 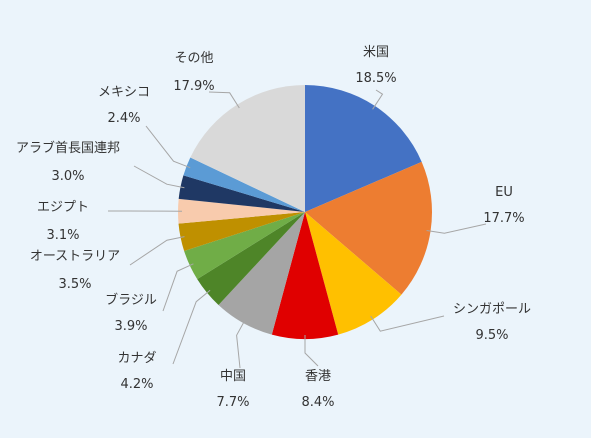 I want to click on label-value-mexico: 2.4%, so click(x=123, y=118).